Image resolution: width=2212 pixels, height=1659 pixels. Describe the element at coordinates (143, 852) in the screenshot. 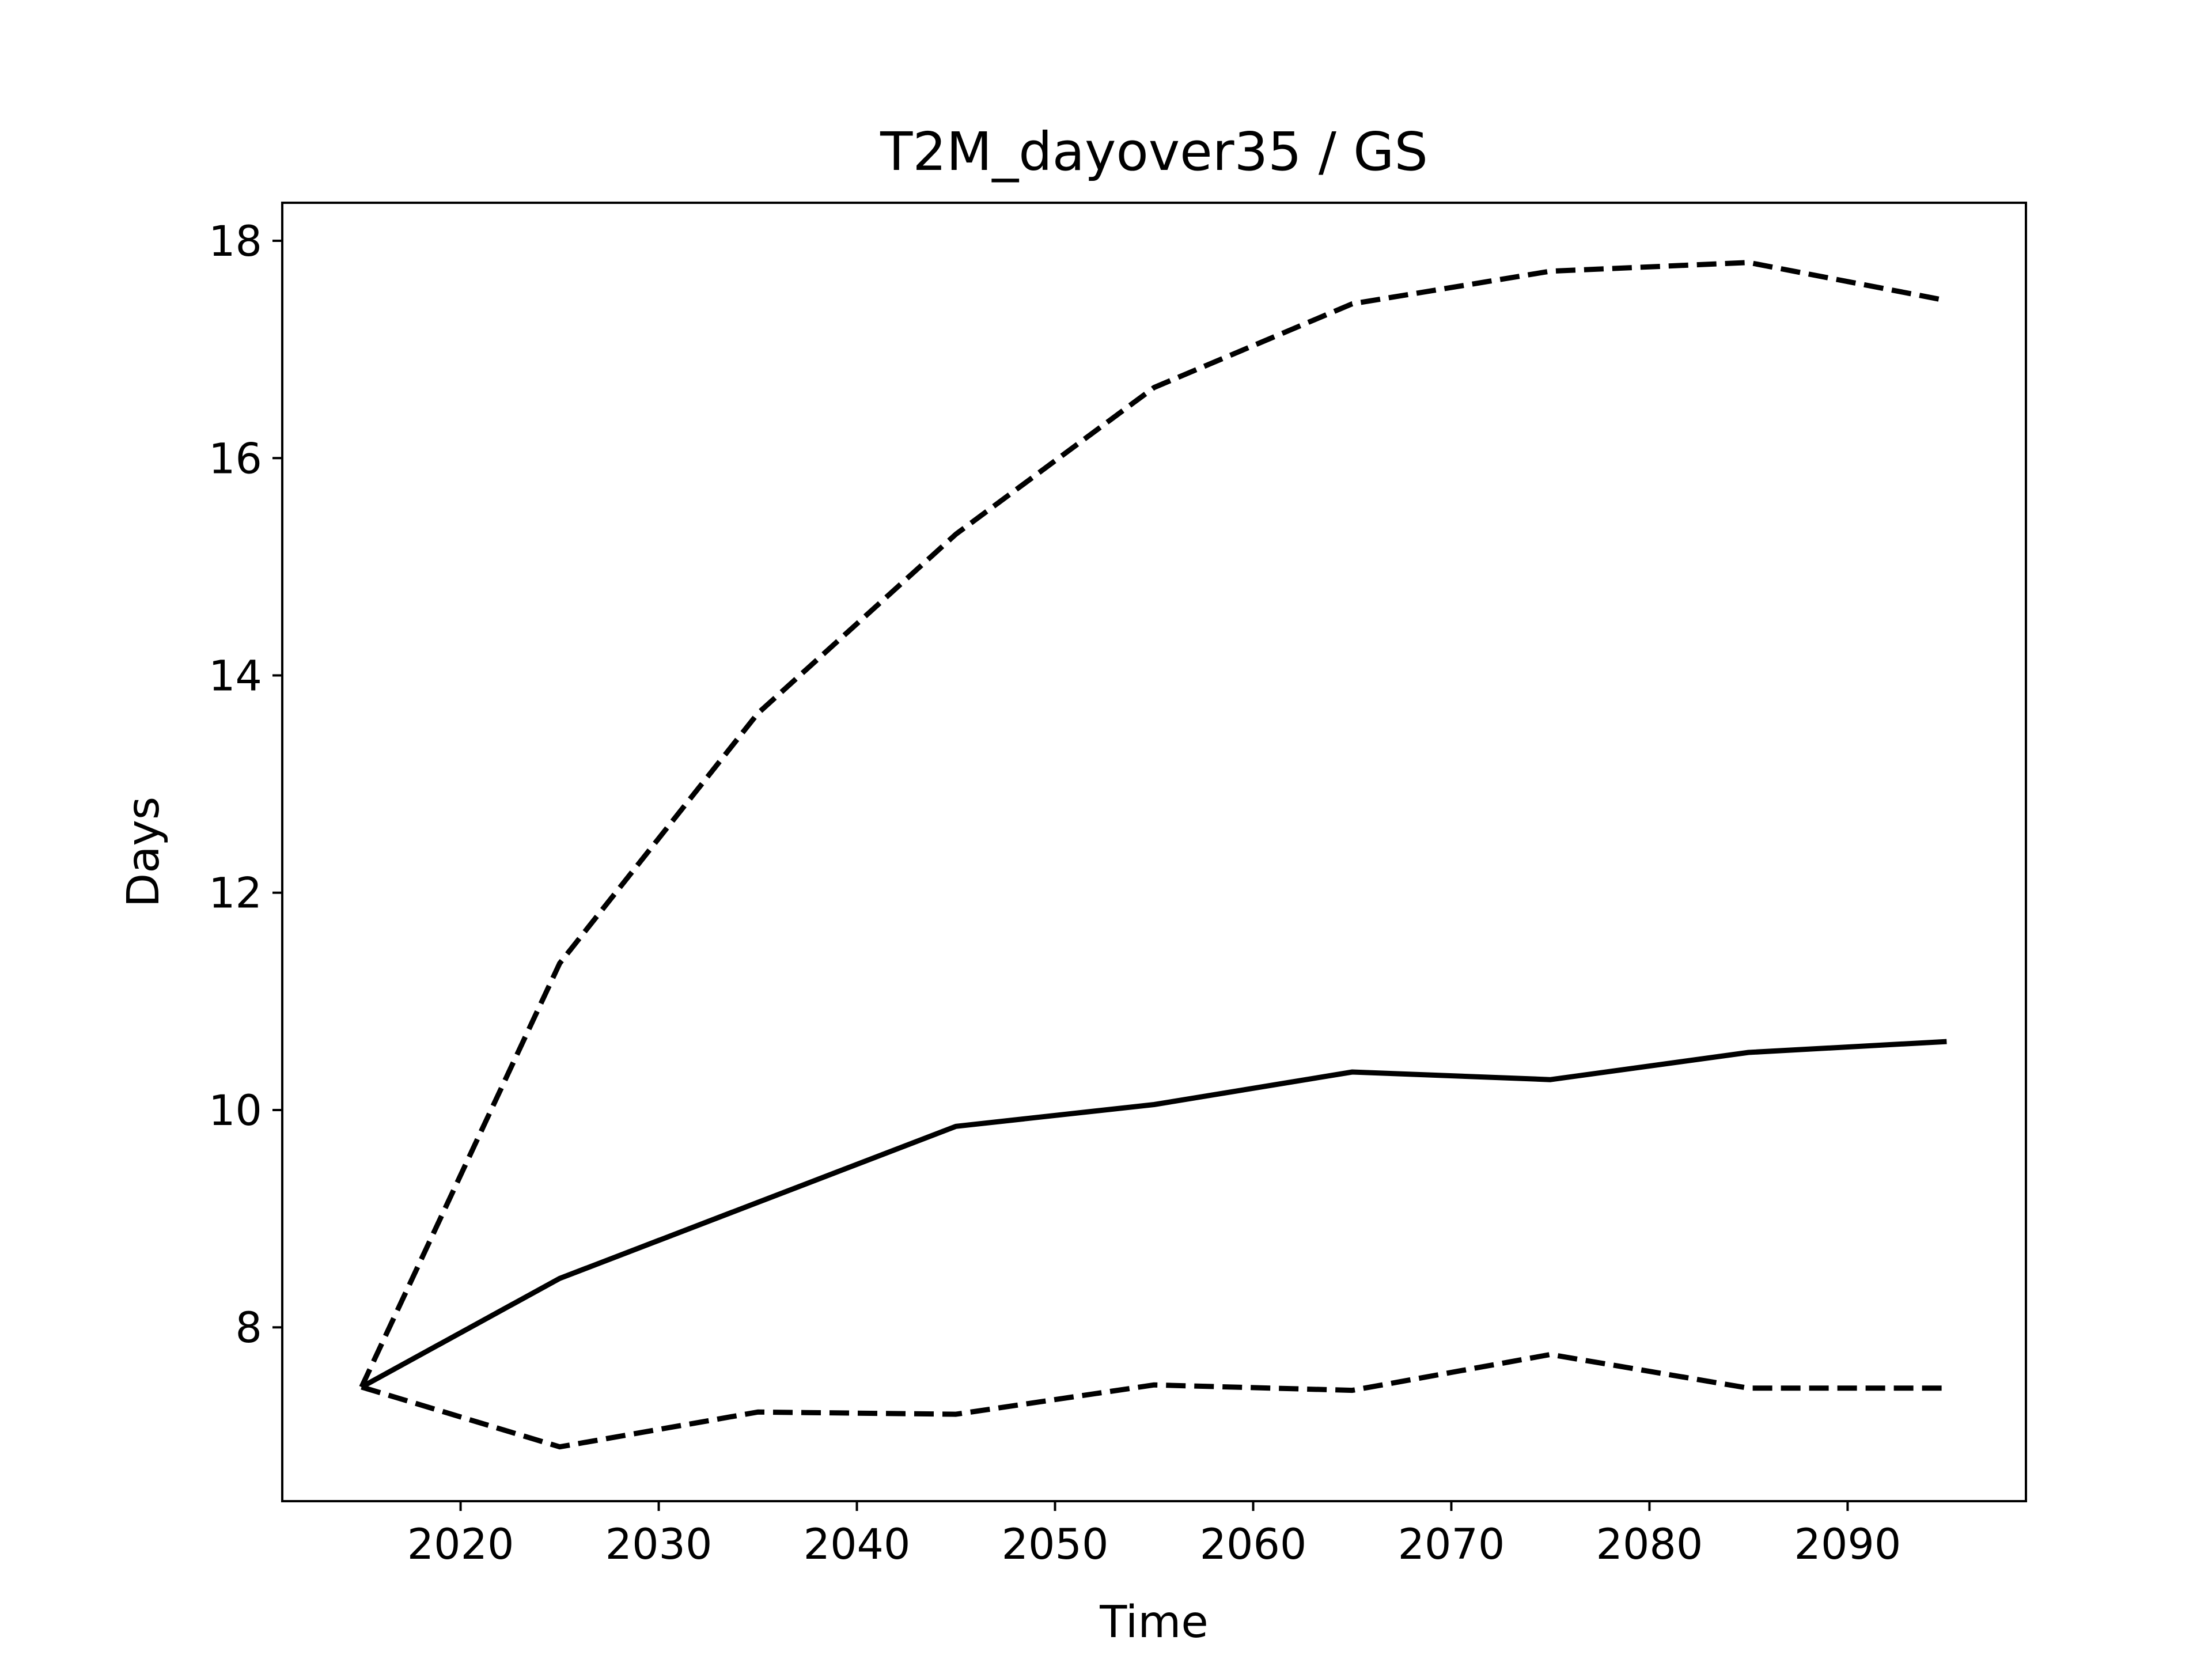

I see `y-axis-title: Days` at that location.